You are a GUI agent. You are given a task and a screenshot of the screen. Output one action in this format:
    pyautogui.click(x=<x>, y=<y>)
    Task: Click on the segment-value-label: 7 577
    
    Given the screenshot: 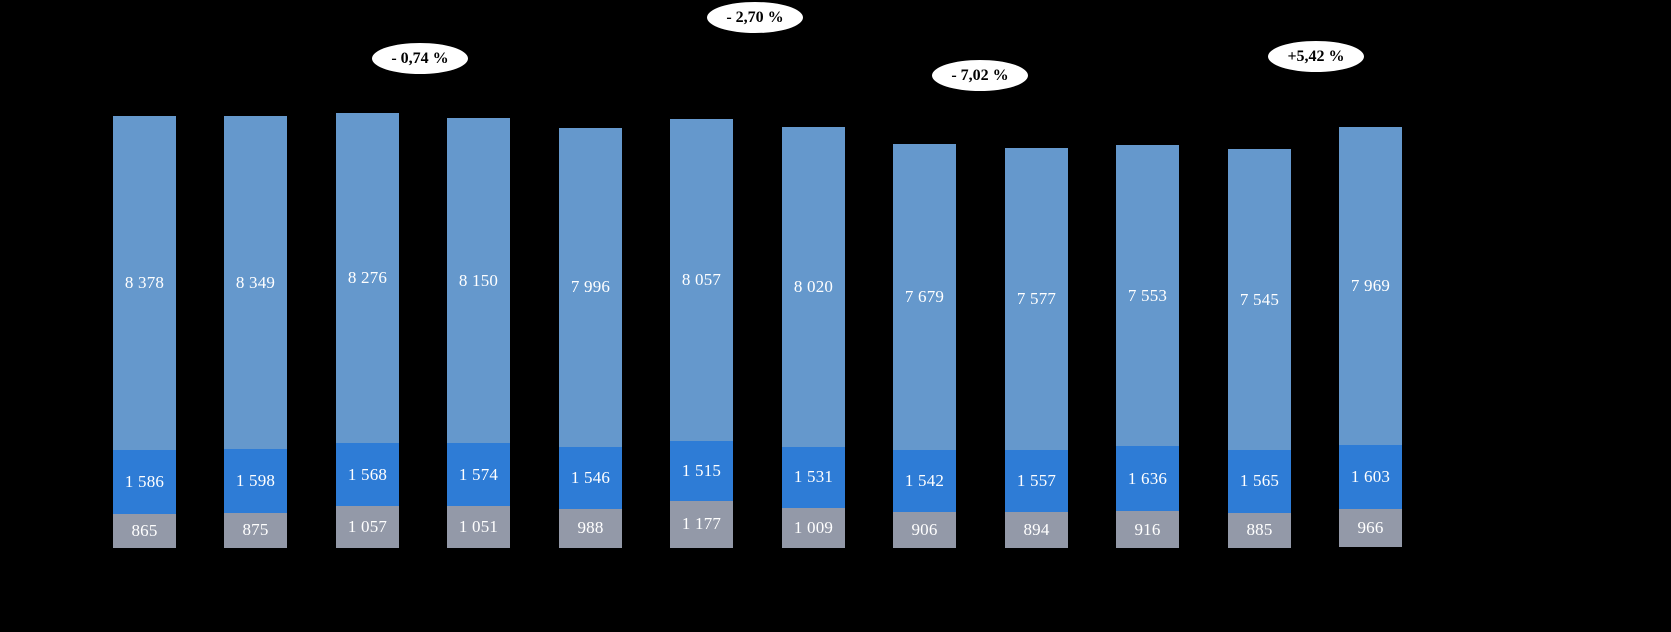 What is the action you would take?
    pyautogui.click(x=1036, y=299)
    